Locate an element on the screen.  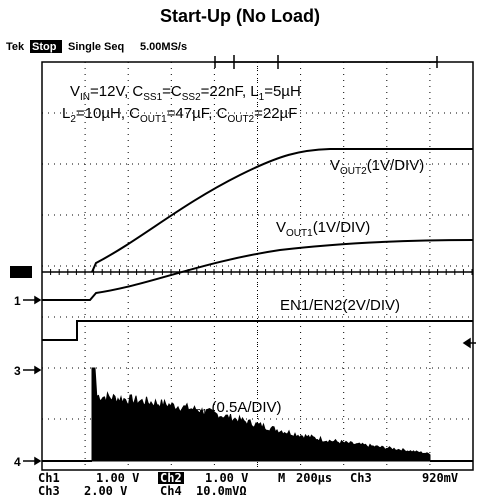
en-label: EN1/EN2(2V/DIV) is located at coordinates (340, 305).